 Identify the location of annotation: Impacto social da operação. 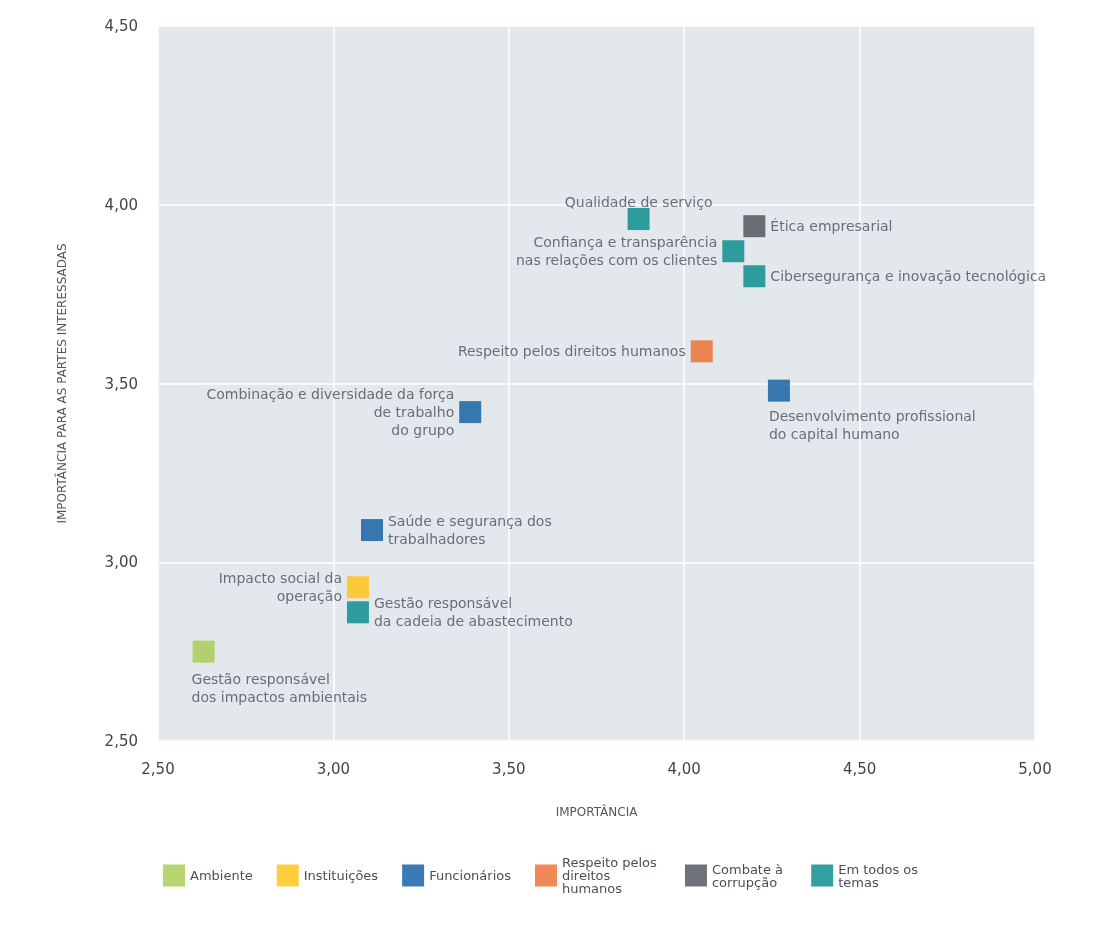
(280, 587).